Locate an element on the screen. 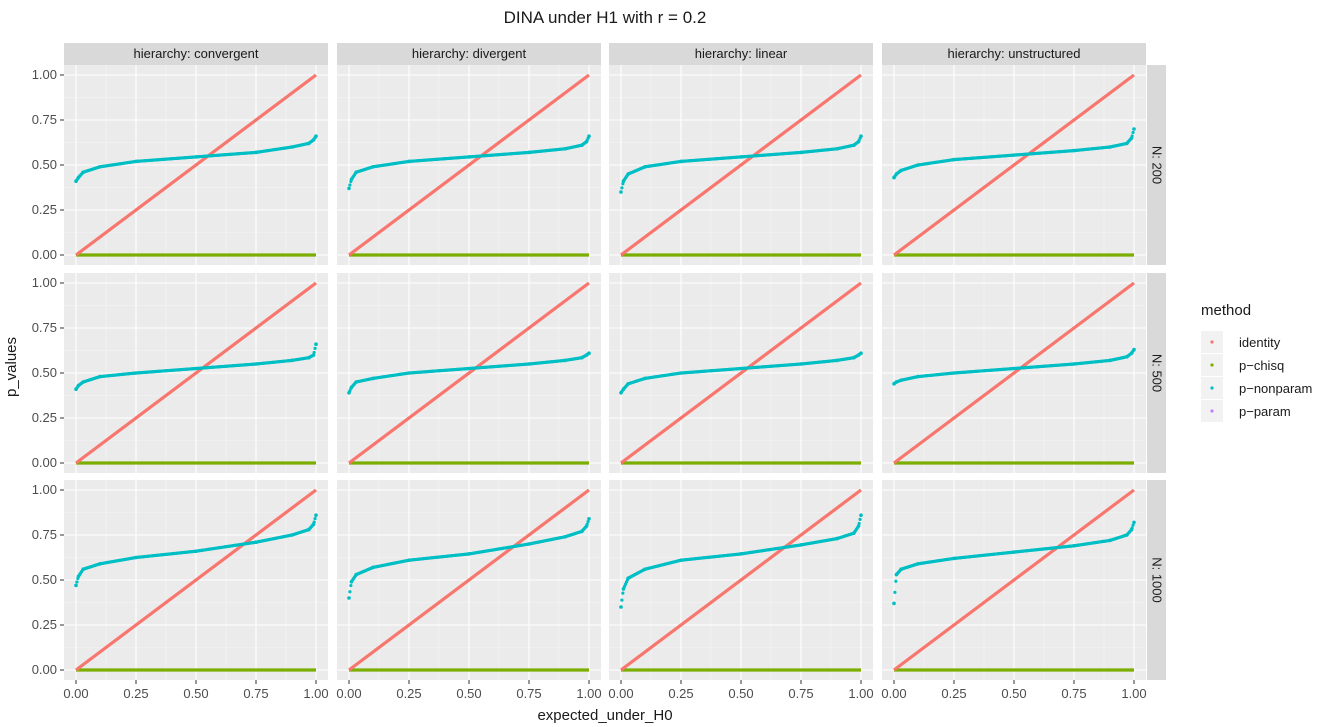  y-tick-label: 0.75 is located at coordinates (44, 534).